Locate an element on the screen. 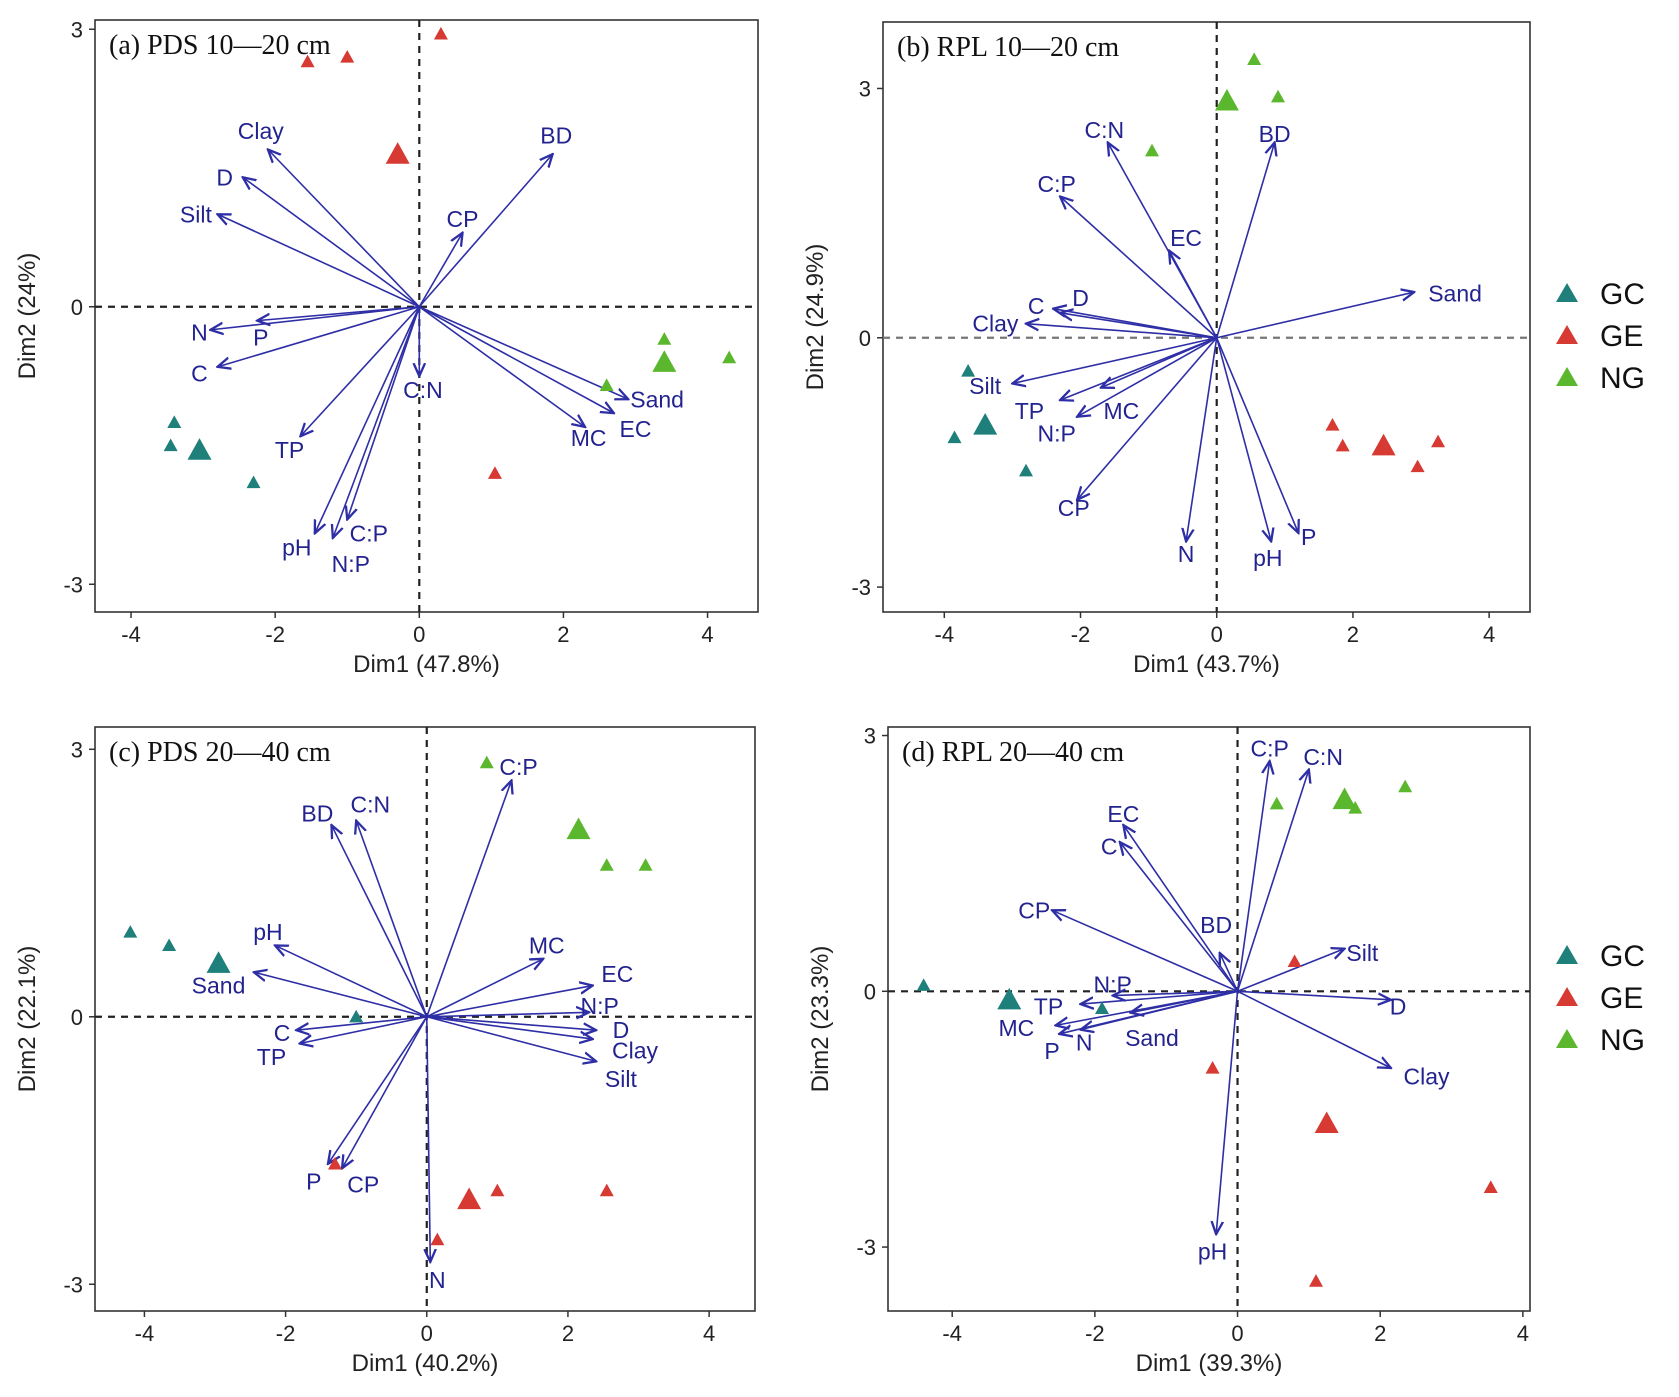  legend-symbol-ge is located at coordinates (1567, 996).